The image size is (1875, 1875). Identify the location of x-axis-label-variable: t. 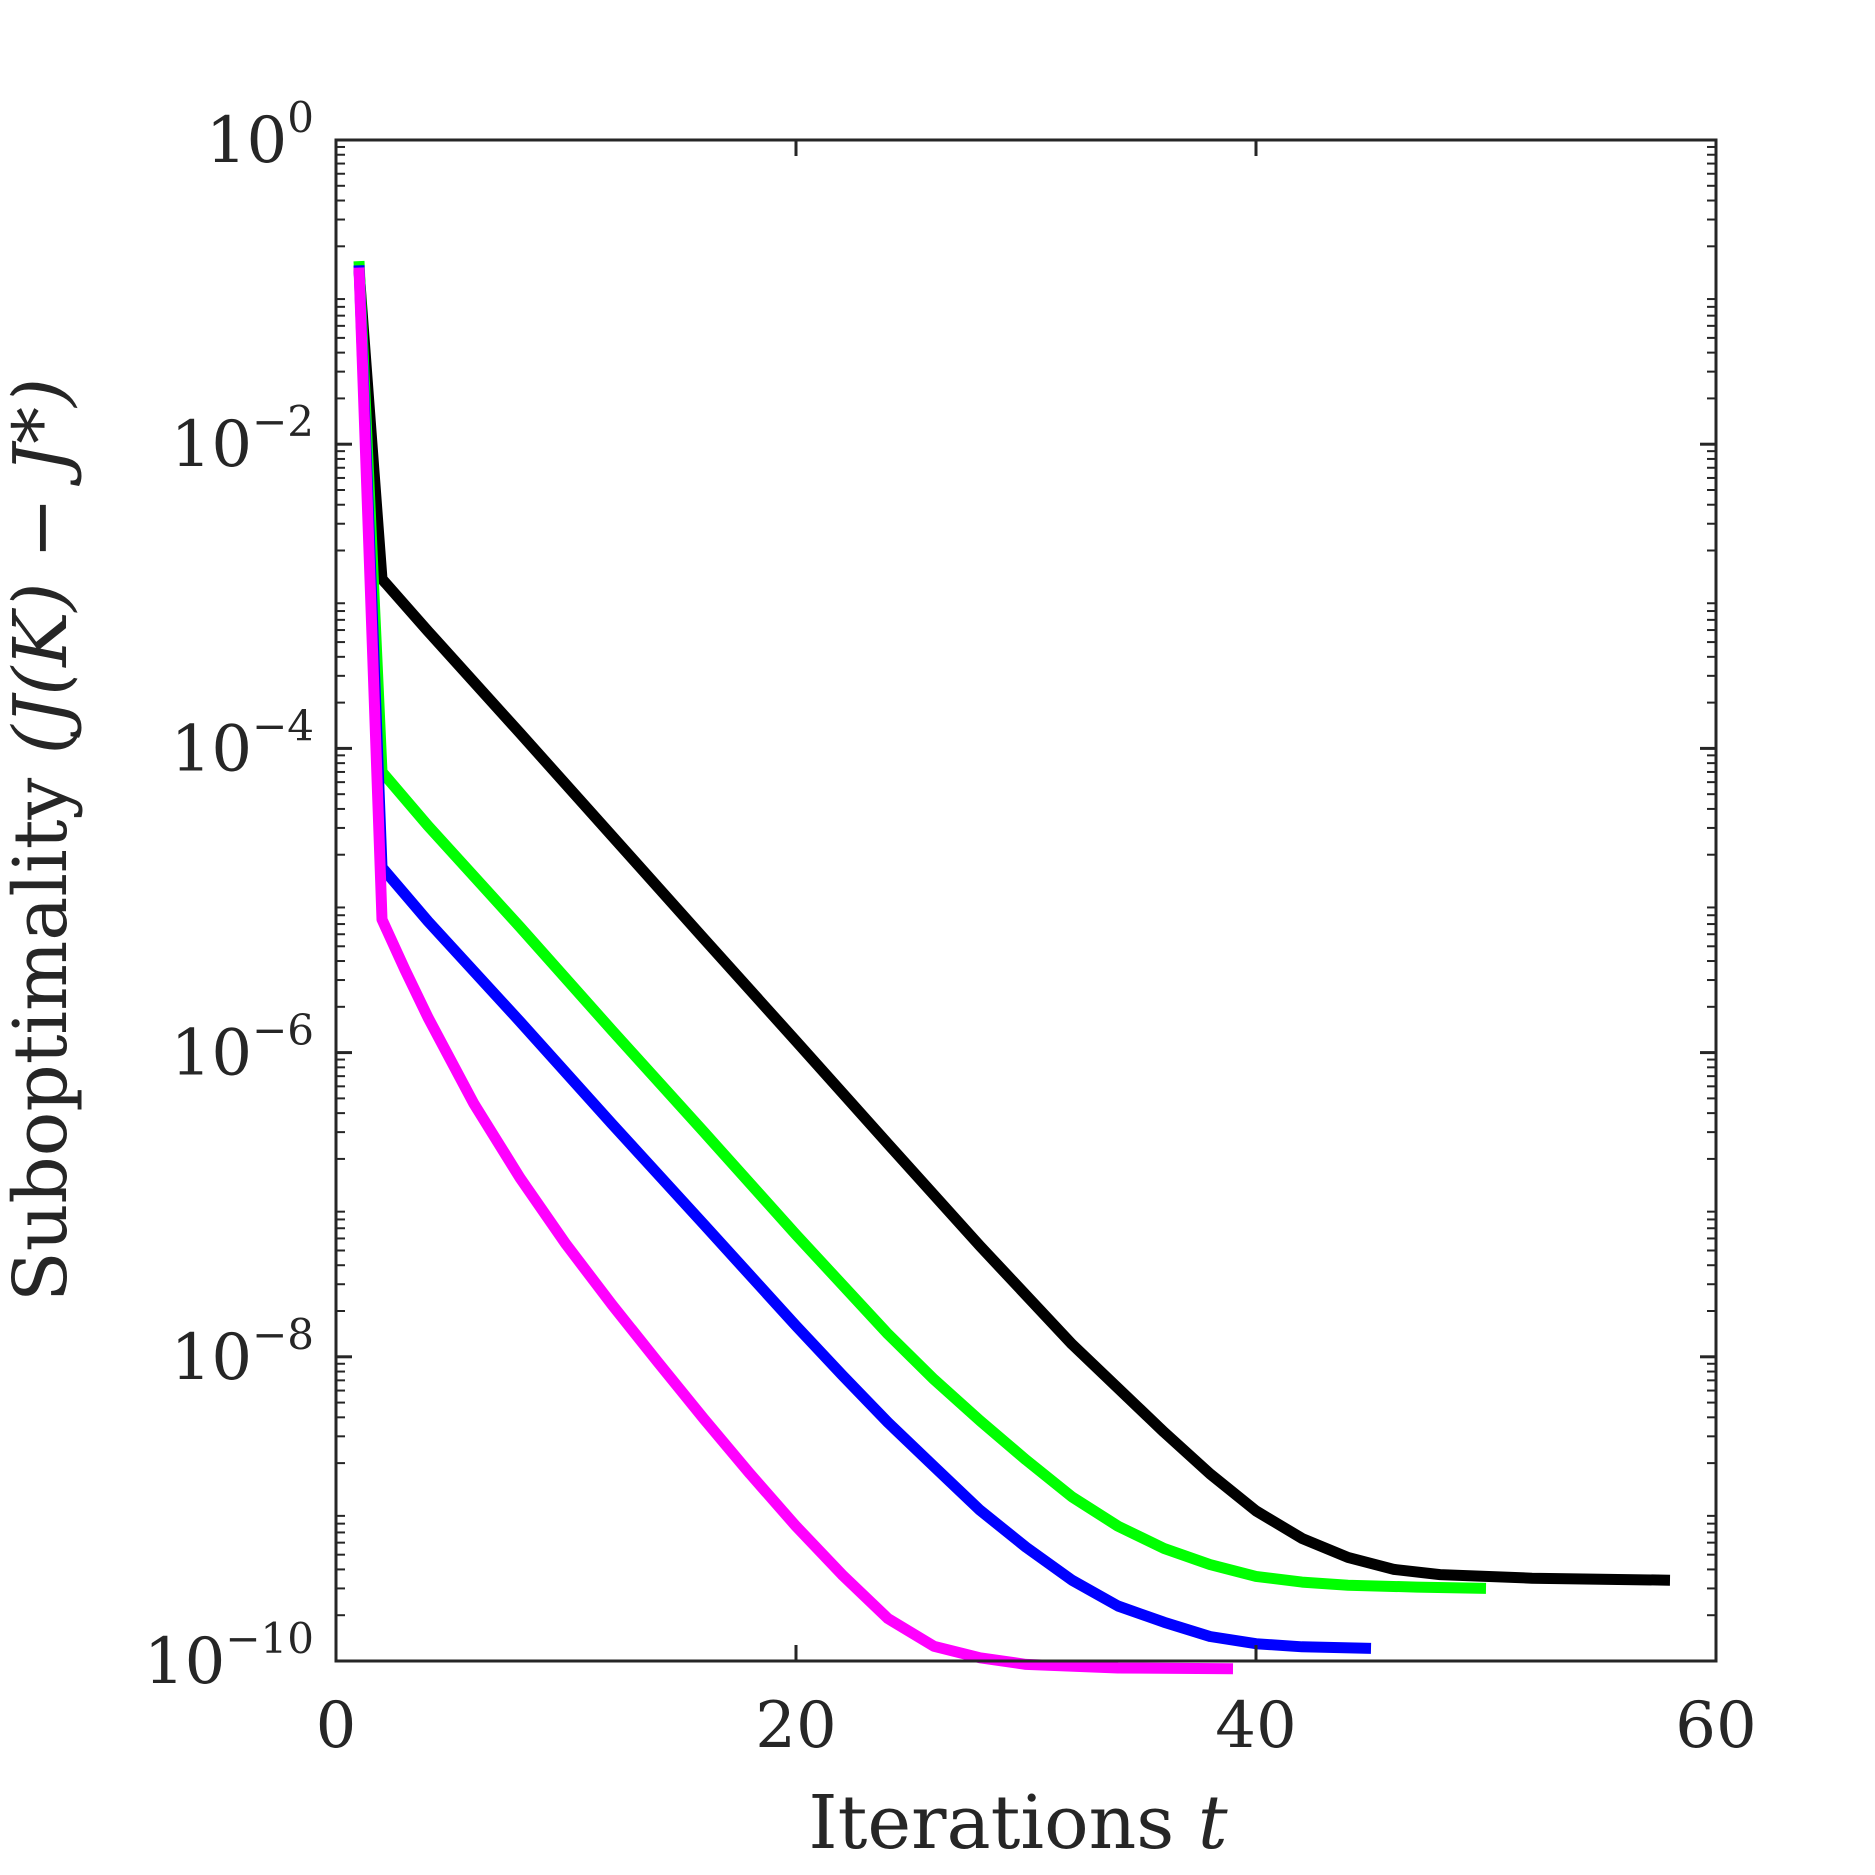
(1213, 1823).